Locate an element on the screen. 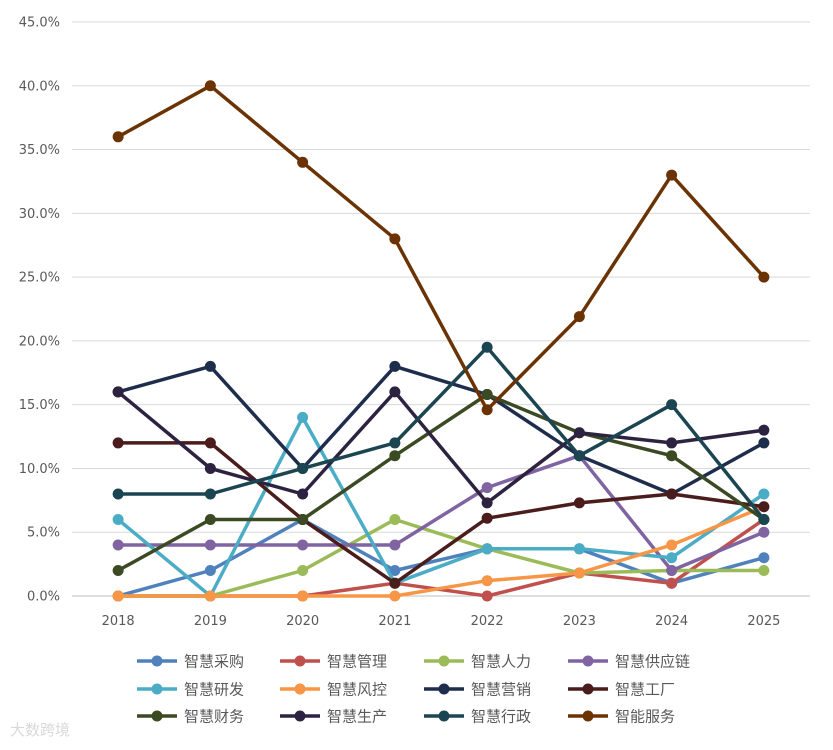 This screenshot has height=750, width=833. legend-item: 智慧行政 is located at coordinates (477, 717).